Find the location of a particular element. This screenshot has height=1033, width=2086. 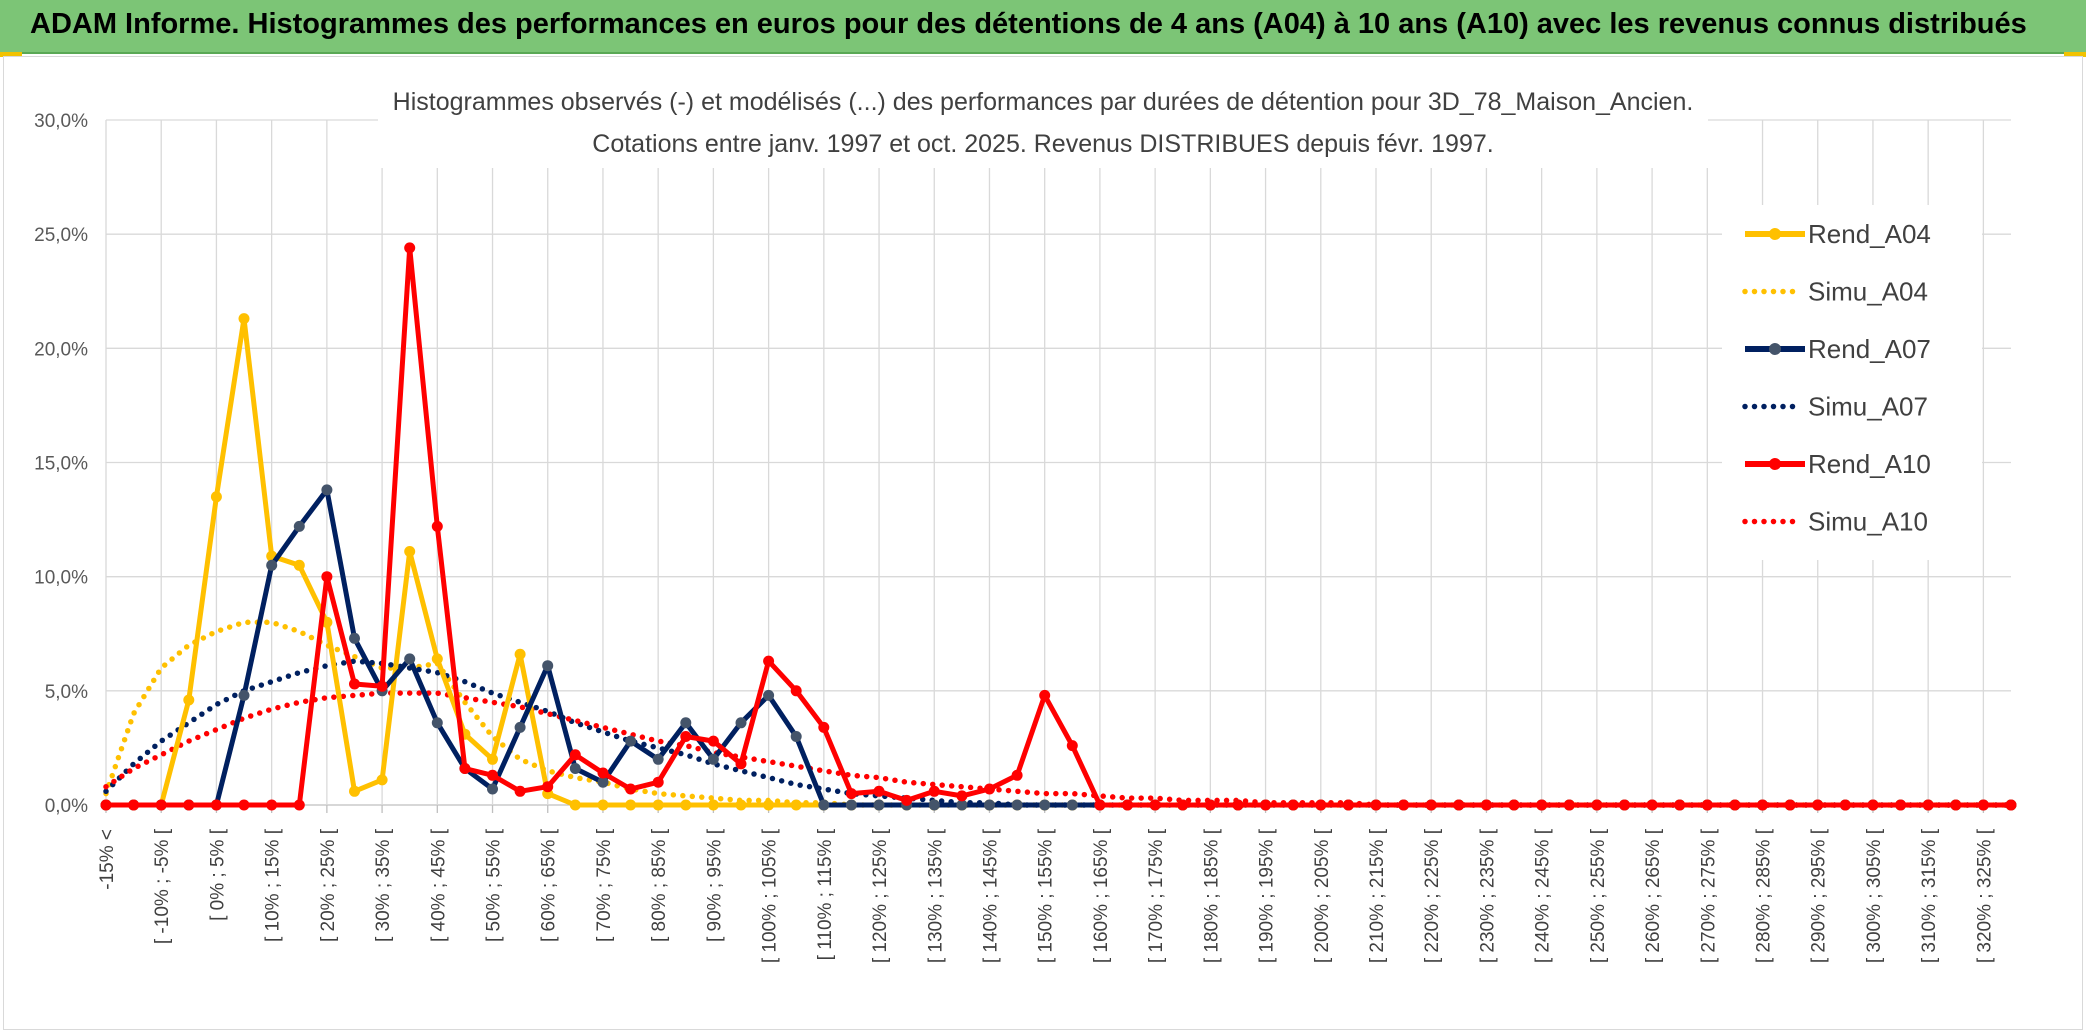

y-tick-label: 5,0% is located at coordinates (66, 692).